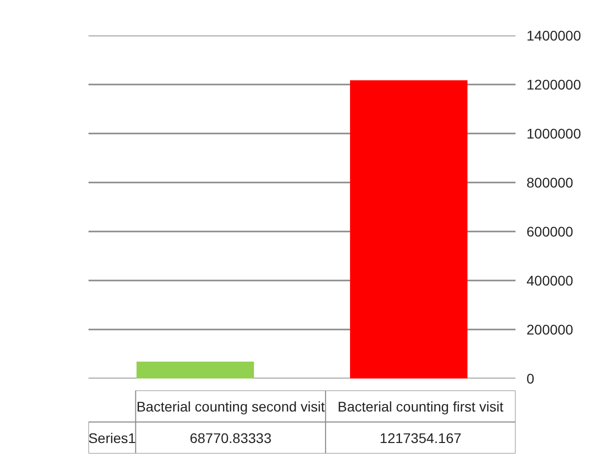  What do you see at coordinates (530, 378) in the screenshot?
I see `y-tick-label: 0` at bounding box center [530, 378].